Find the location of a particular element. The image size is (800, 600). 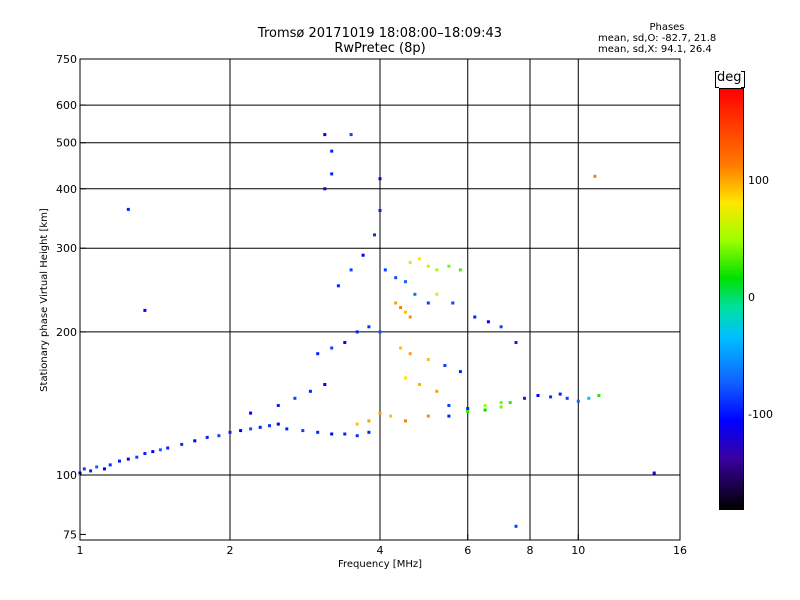

colorbar is located at coordinates (731, 299).